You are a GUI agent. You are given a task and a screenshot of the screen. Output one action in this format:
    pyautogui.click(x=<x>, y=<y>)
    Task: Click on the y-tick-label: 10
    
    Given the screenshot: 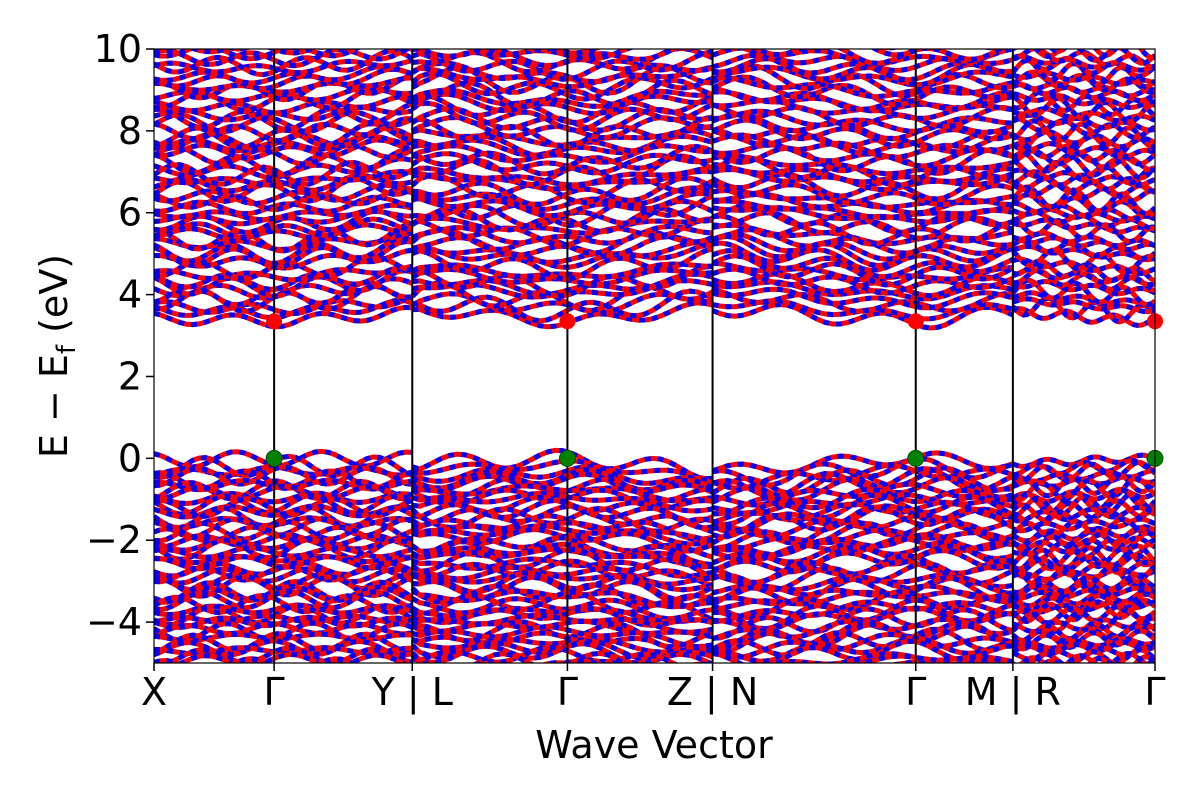 What is the action you would take?
    pyautogui.click(x=118, y=49)
    